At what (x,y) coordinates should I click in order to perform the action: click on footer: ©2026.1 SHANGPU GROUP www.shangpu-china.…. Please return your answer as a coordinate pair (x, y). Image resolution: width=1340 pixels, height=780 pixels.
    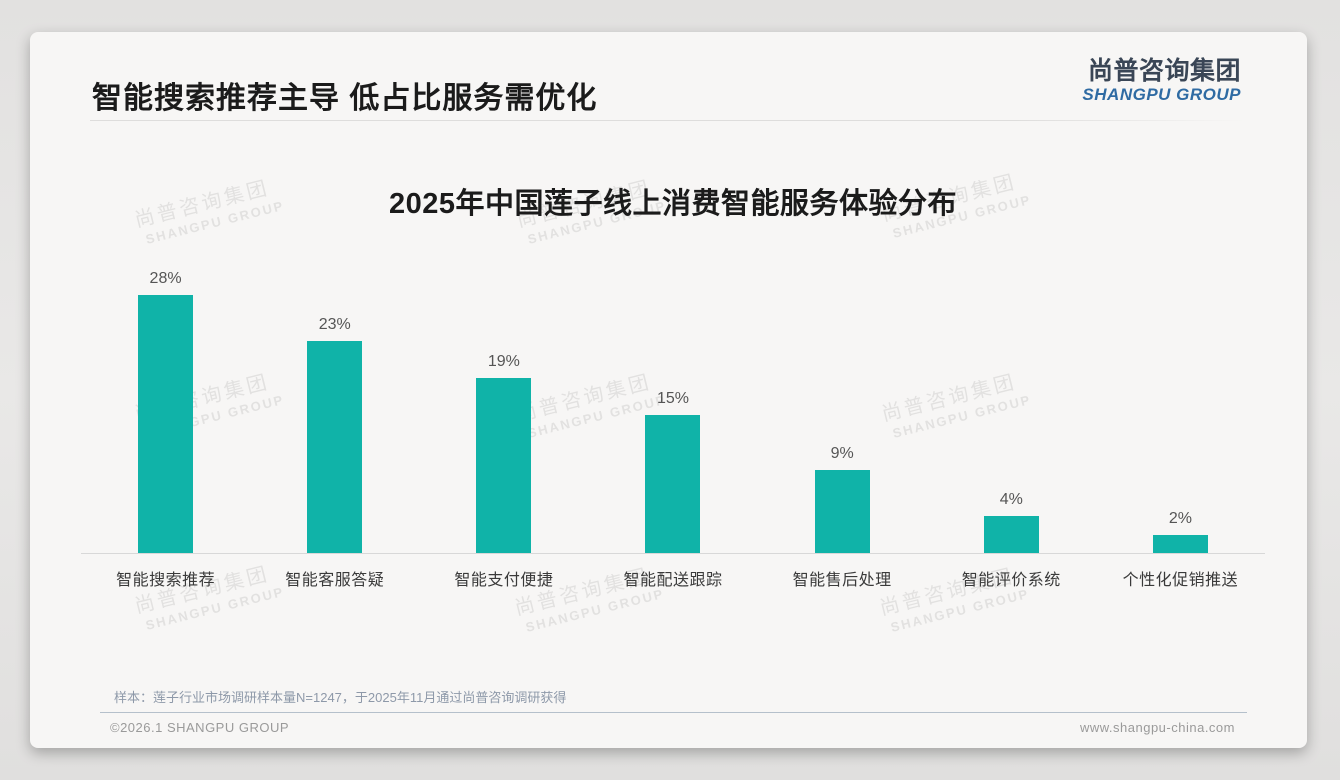
    Looking at the image, I should click on (672, 727).